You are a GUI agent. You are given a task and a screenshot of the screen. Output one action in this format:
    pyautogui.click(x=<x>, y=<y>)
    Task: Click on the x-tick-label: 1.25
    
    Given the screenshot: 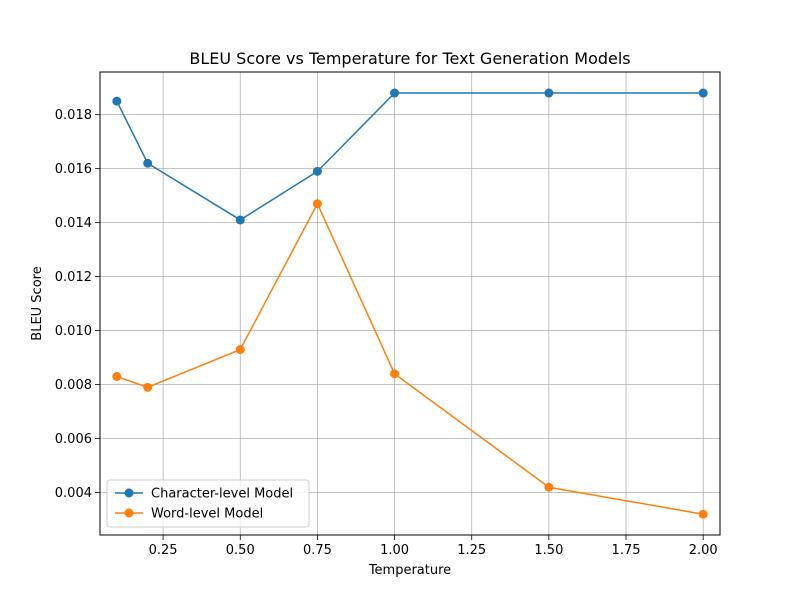 What is the action you would take?
    pyautogui.click(x=471, y=550)
    